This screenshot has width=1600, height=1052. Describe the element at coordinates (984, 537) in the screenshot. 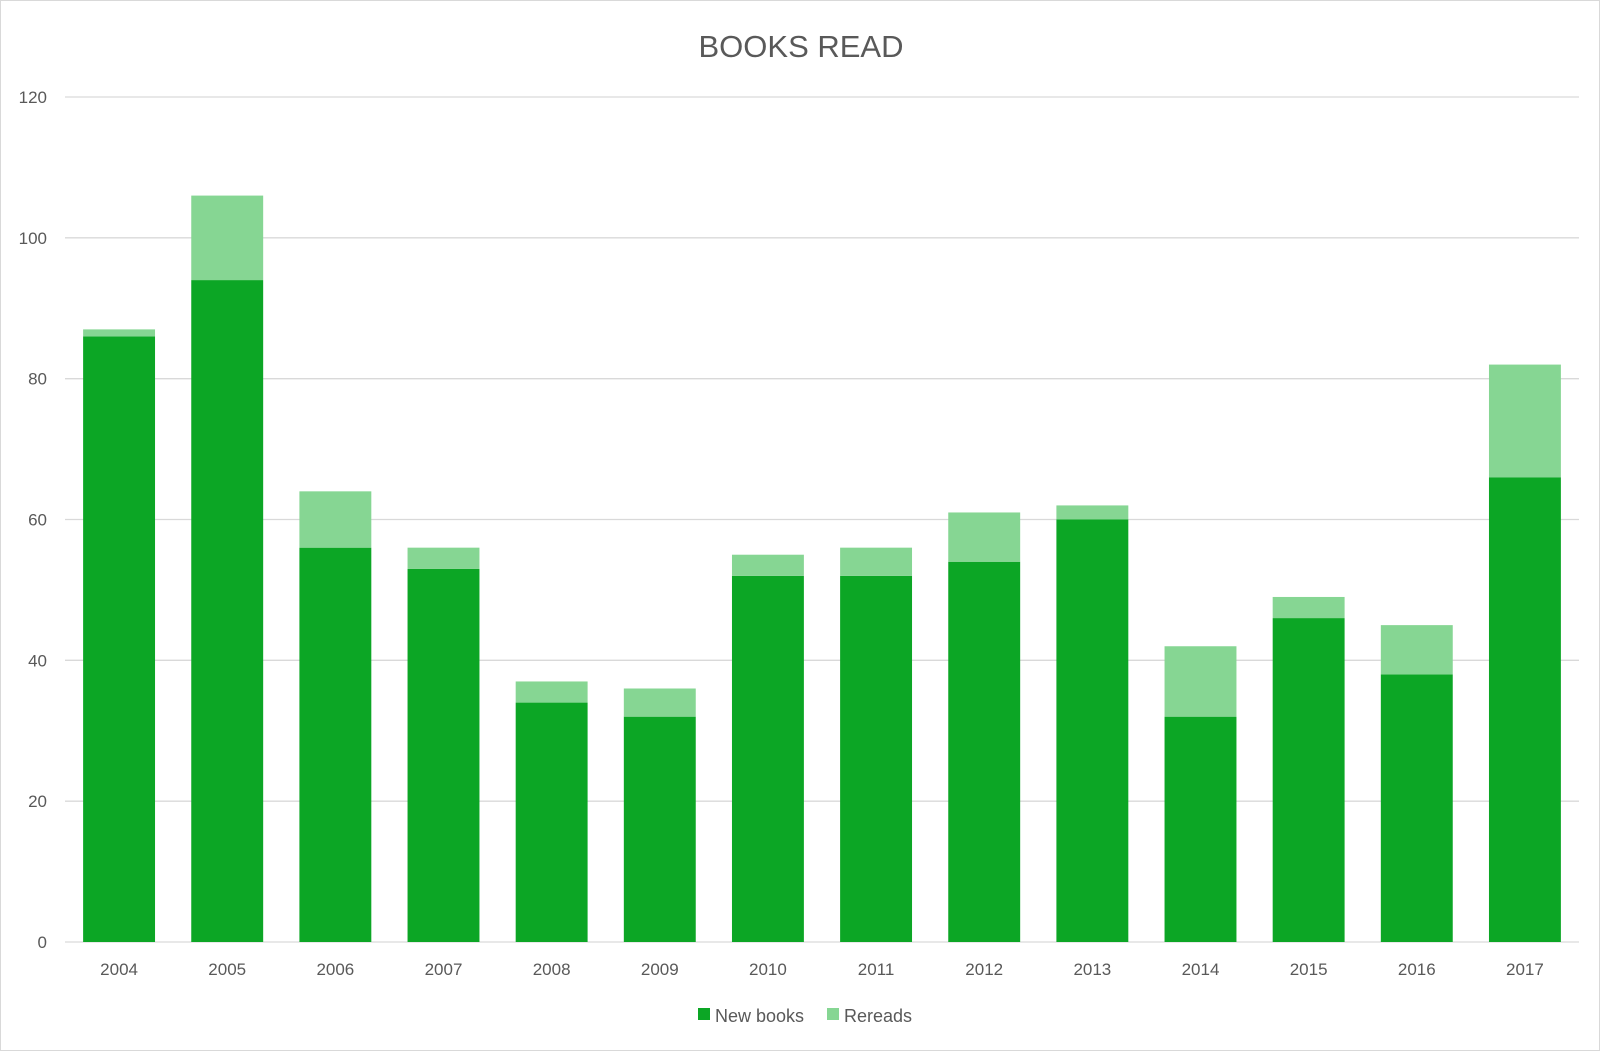

I see `bar-rereads-2012` at that location.